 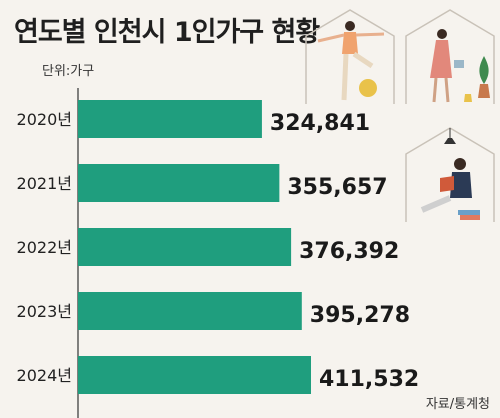 What do you see at coordinates (44, 311) in the screenshot?
I see `category-label-3: 2023년` at bounding box center [44, 311].